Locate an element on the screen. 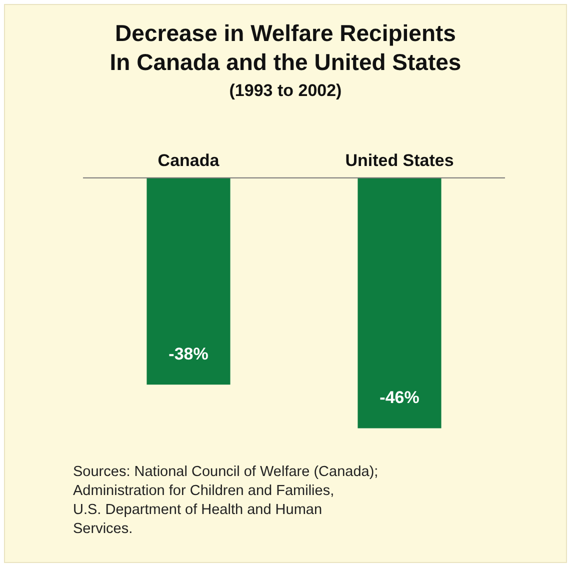  source-note: Sources: National Council of Welfare (Canada); Administration for Children and Families, U.S. Department of Health and Human Services. is located at coordinates (225, 501).